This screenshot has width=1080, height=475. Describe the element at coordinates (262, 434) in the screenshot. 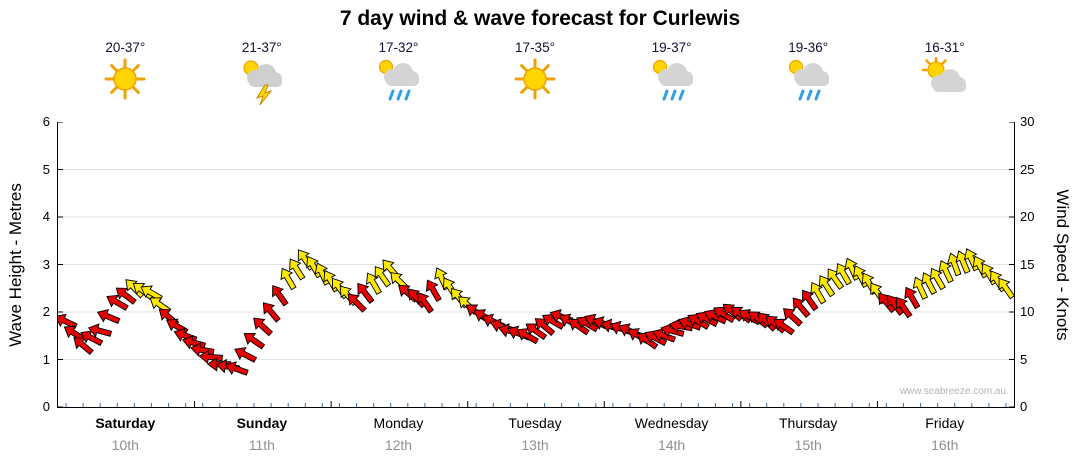

I see `day-label: Sunday 11th` at that location.